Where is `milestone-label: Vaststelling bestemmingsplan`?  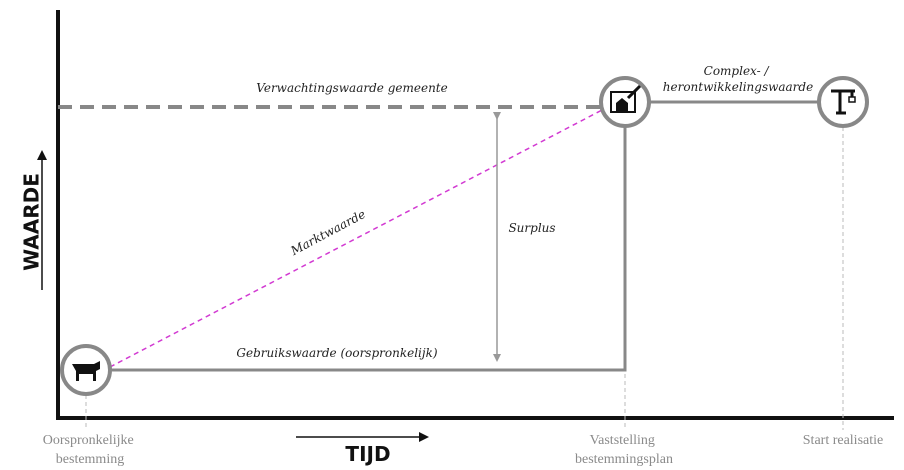
milestone-label: Vaststelling bestemmingsplan is located at coordinates (624, 450).